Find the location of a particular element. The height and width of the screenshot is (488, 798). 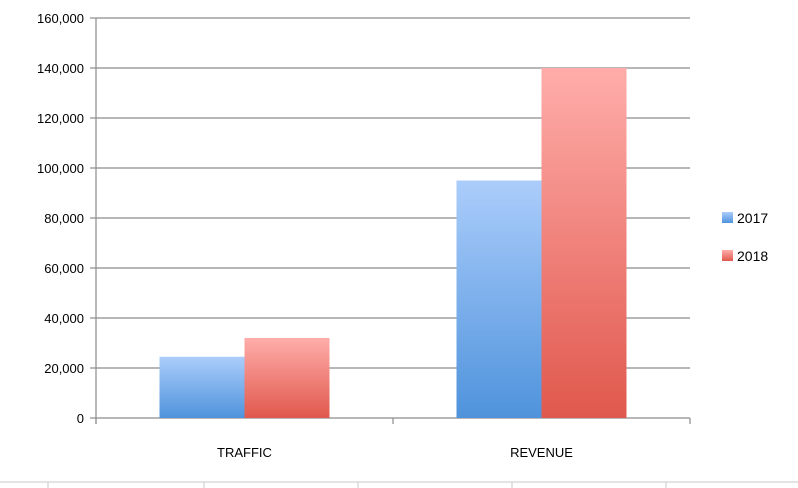

x-category-label: TRAFFIC is located at coordinates (244, 452).